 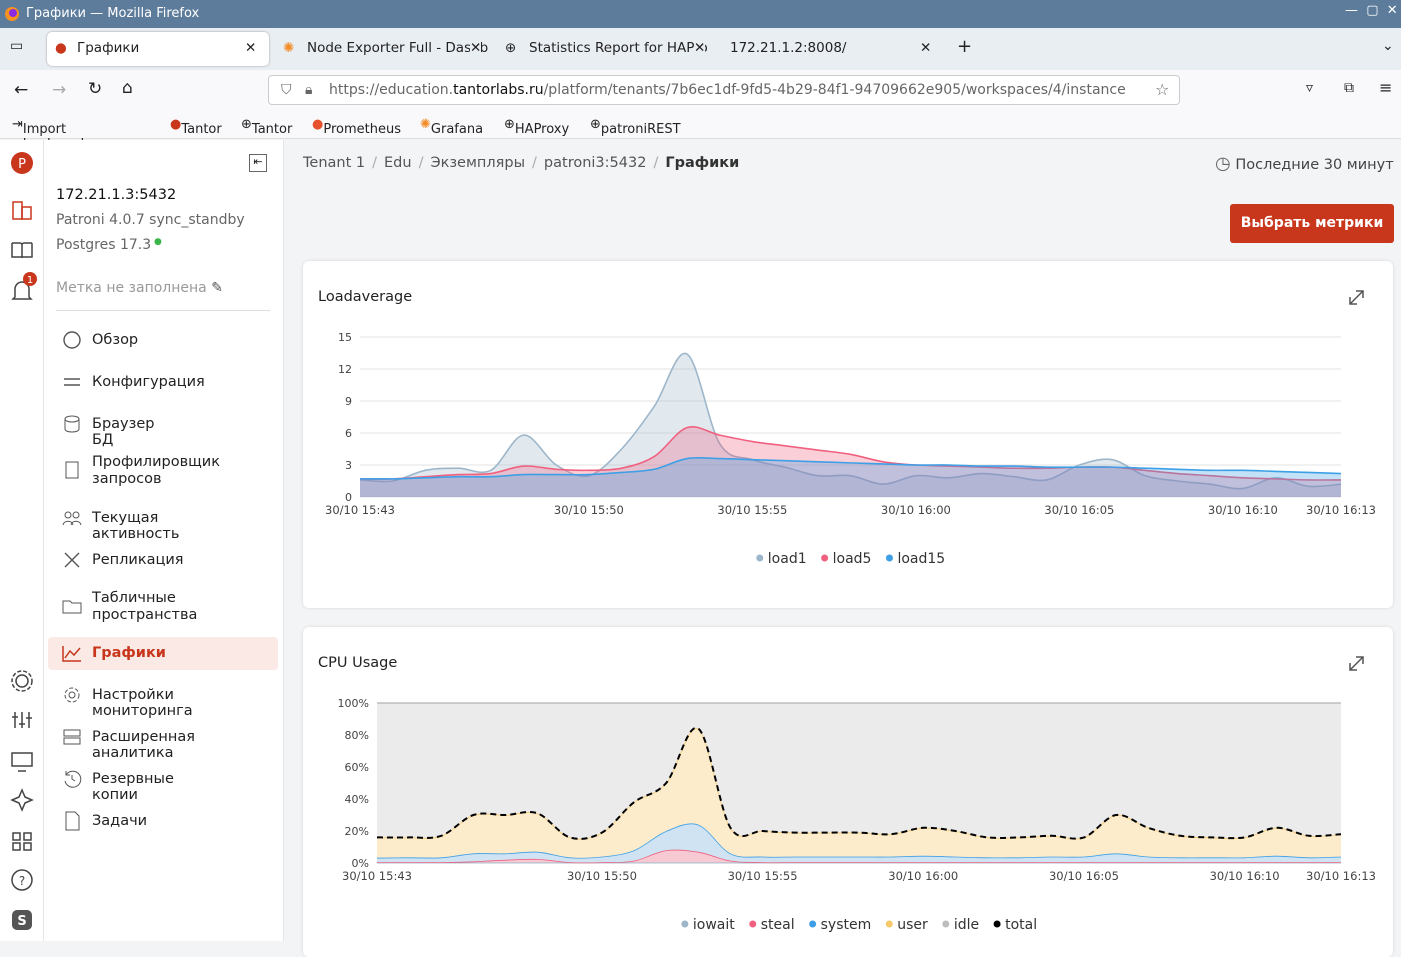 I want to click on legend-label: load5, so click(x=852, y=559).